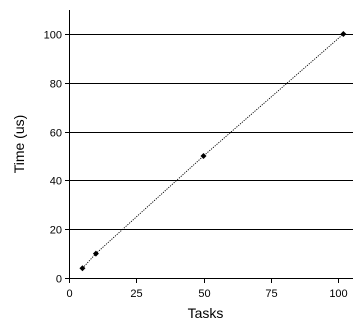  Describe the element at coordinates (53, 36) in the screenshot. I see `y-tick-label-100: 100` at that location.